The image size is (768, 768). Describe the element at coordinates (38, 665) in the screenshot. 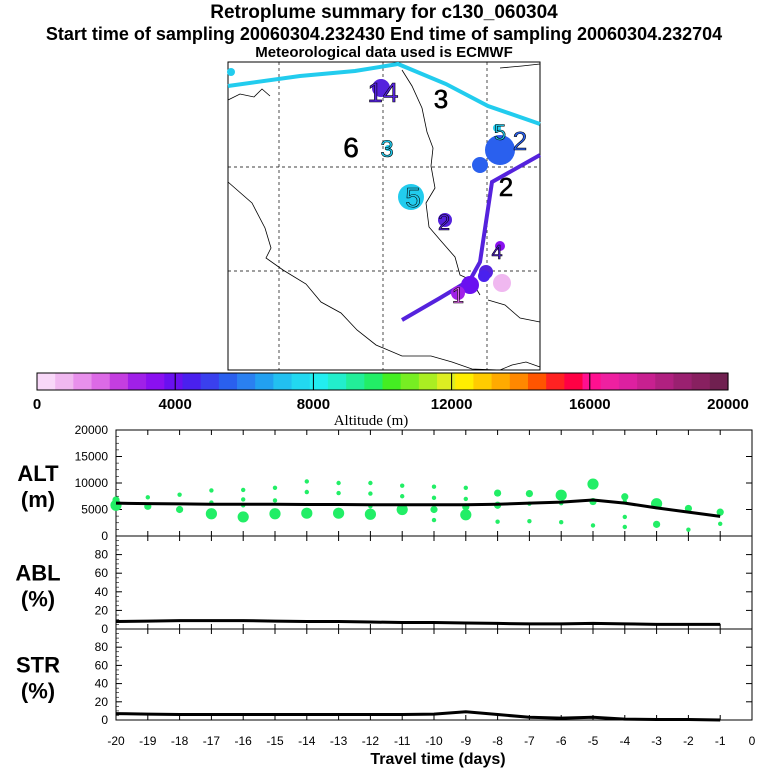

I see `y-axis-label: STR` at that location.